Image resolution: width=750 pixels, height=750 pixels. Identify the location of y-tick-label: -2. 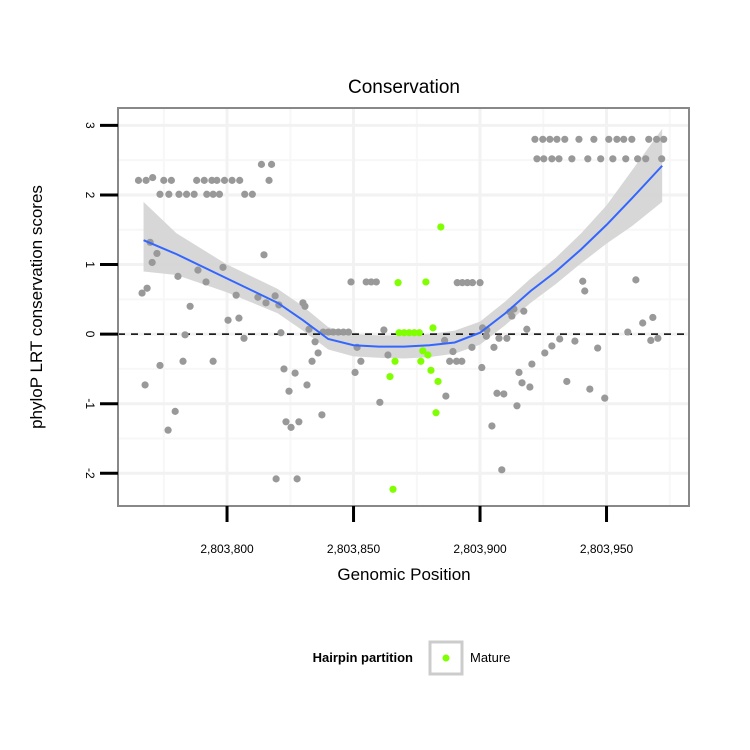
(90, 473).